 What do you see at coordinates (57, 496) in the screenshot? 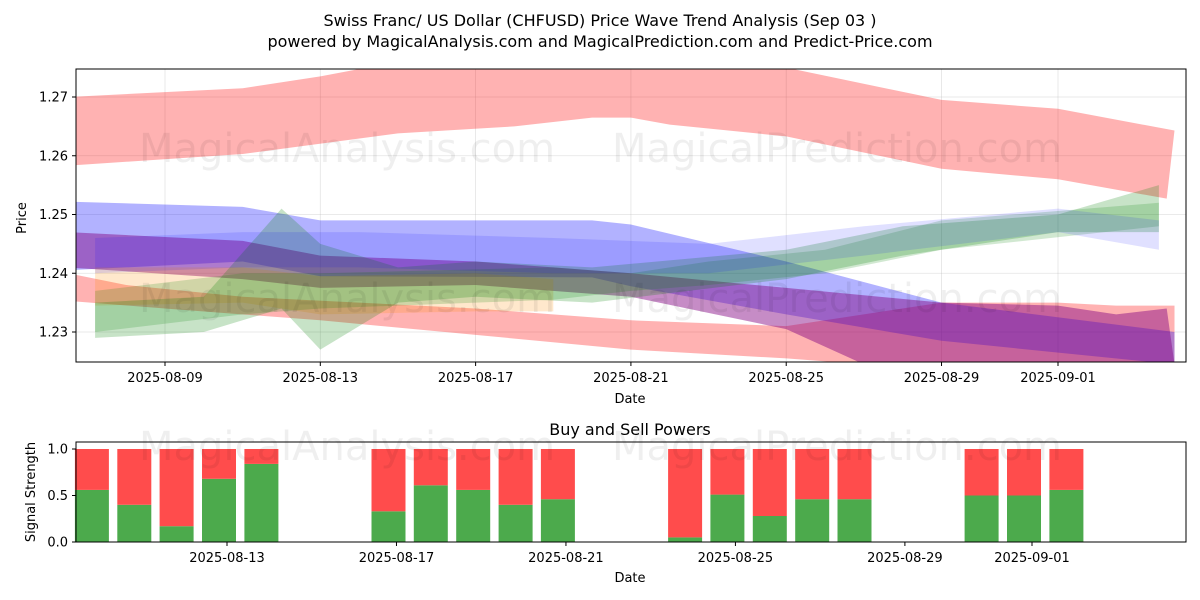
I see `signal-y-tick-label: 0.5` at bounding box center [57, 496].